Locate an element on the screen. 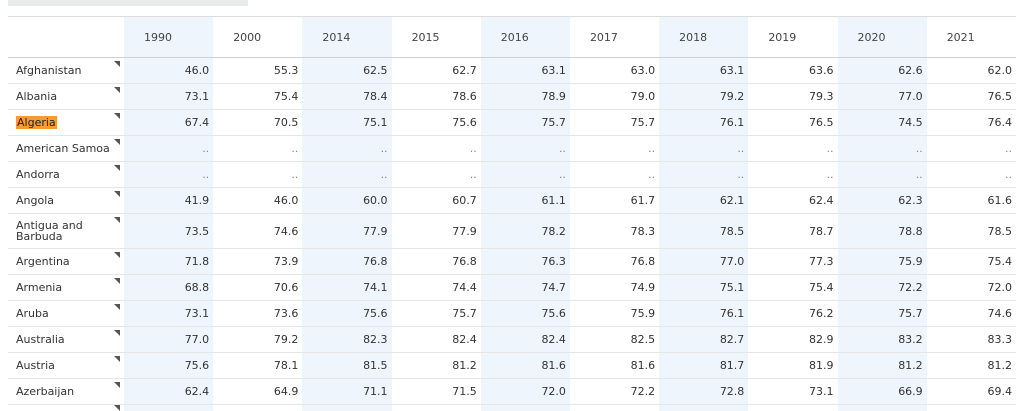  value-cell: 76.2 is located at coordinates (792, 314).